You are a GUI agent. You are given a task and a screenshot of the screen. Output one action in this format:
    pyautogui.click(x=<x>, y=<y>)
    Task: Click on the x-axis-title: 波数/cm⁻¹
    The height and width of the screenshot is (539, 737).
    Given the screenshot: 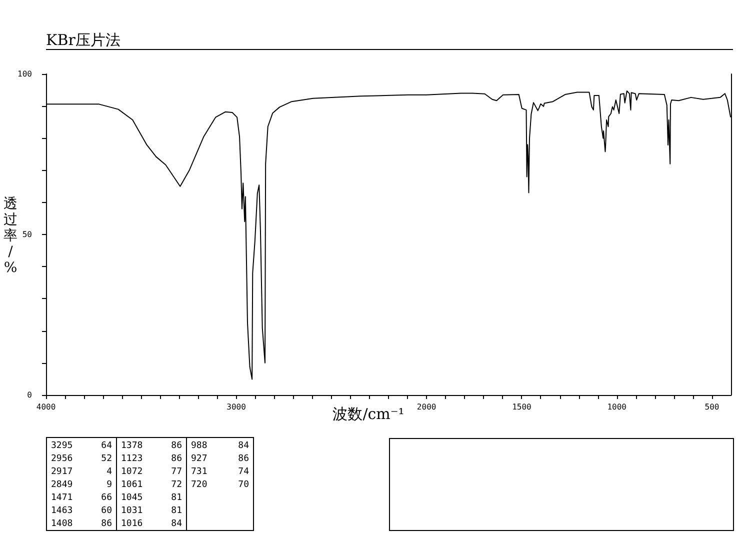 What is the action you would take?
    pyautogui.click(x=368, y=414)
    